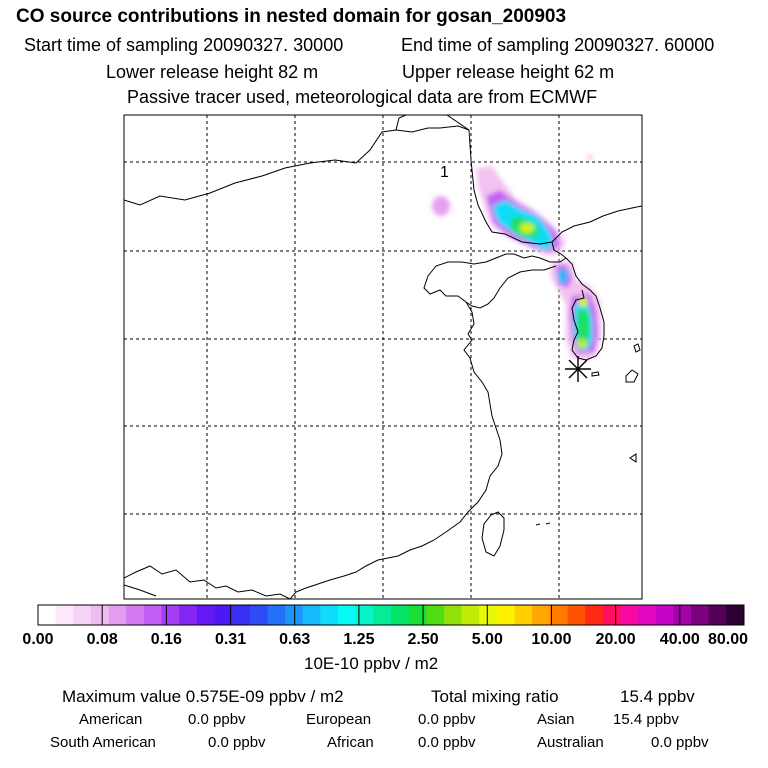  I want to click on total-mixing-value: 15.4 ppbv, so click(657, 696).